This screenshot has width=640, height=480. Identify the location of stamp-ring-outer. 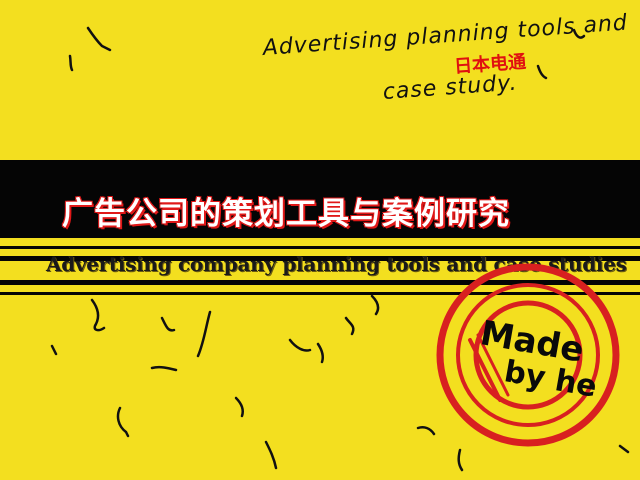
(528, 355).